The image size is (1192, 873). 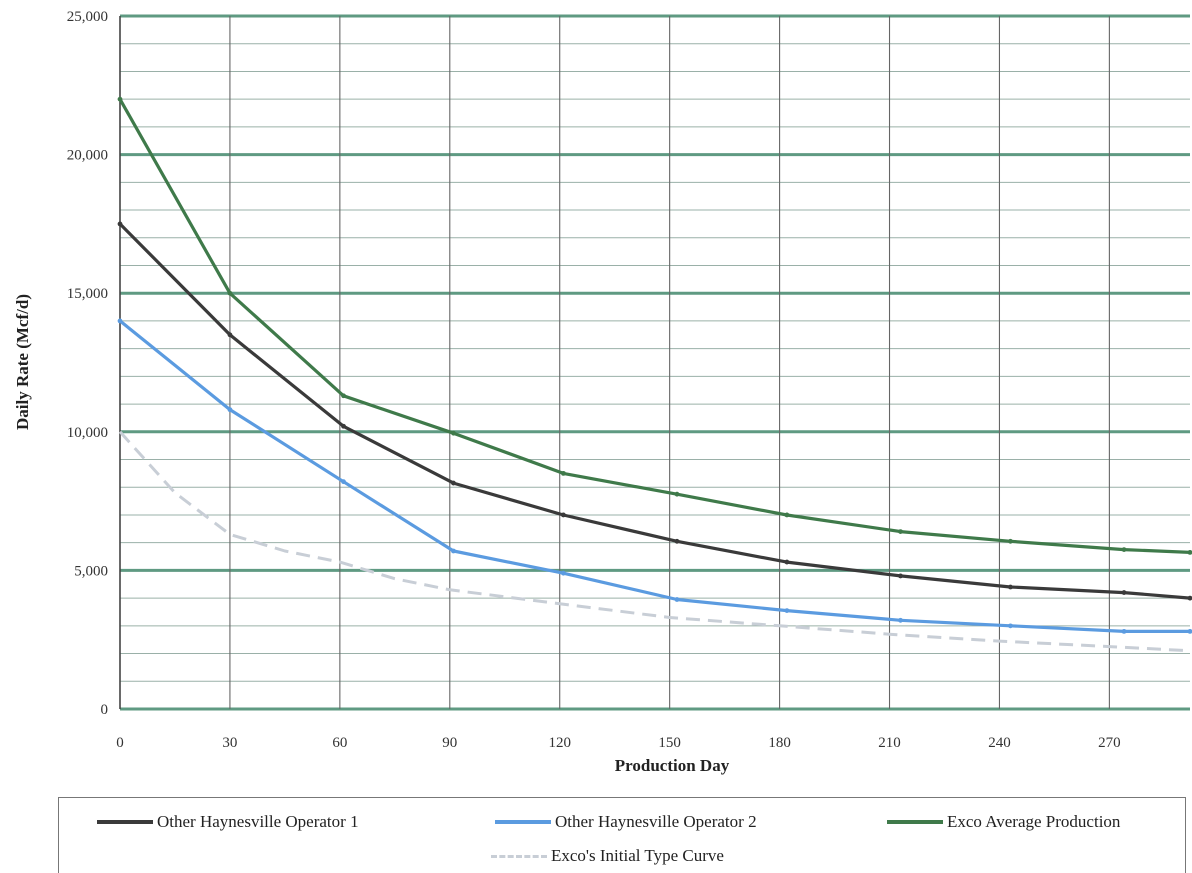 I want to click on y-tick-labels: 0 5,000 10,000 15,000 20,000 25,000, so click(x=87, y=363).